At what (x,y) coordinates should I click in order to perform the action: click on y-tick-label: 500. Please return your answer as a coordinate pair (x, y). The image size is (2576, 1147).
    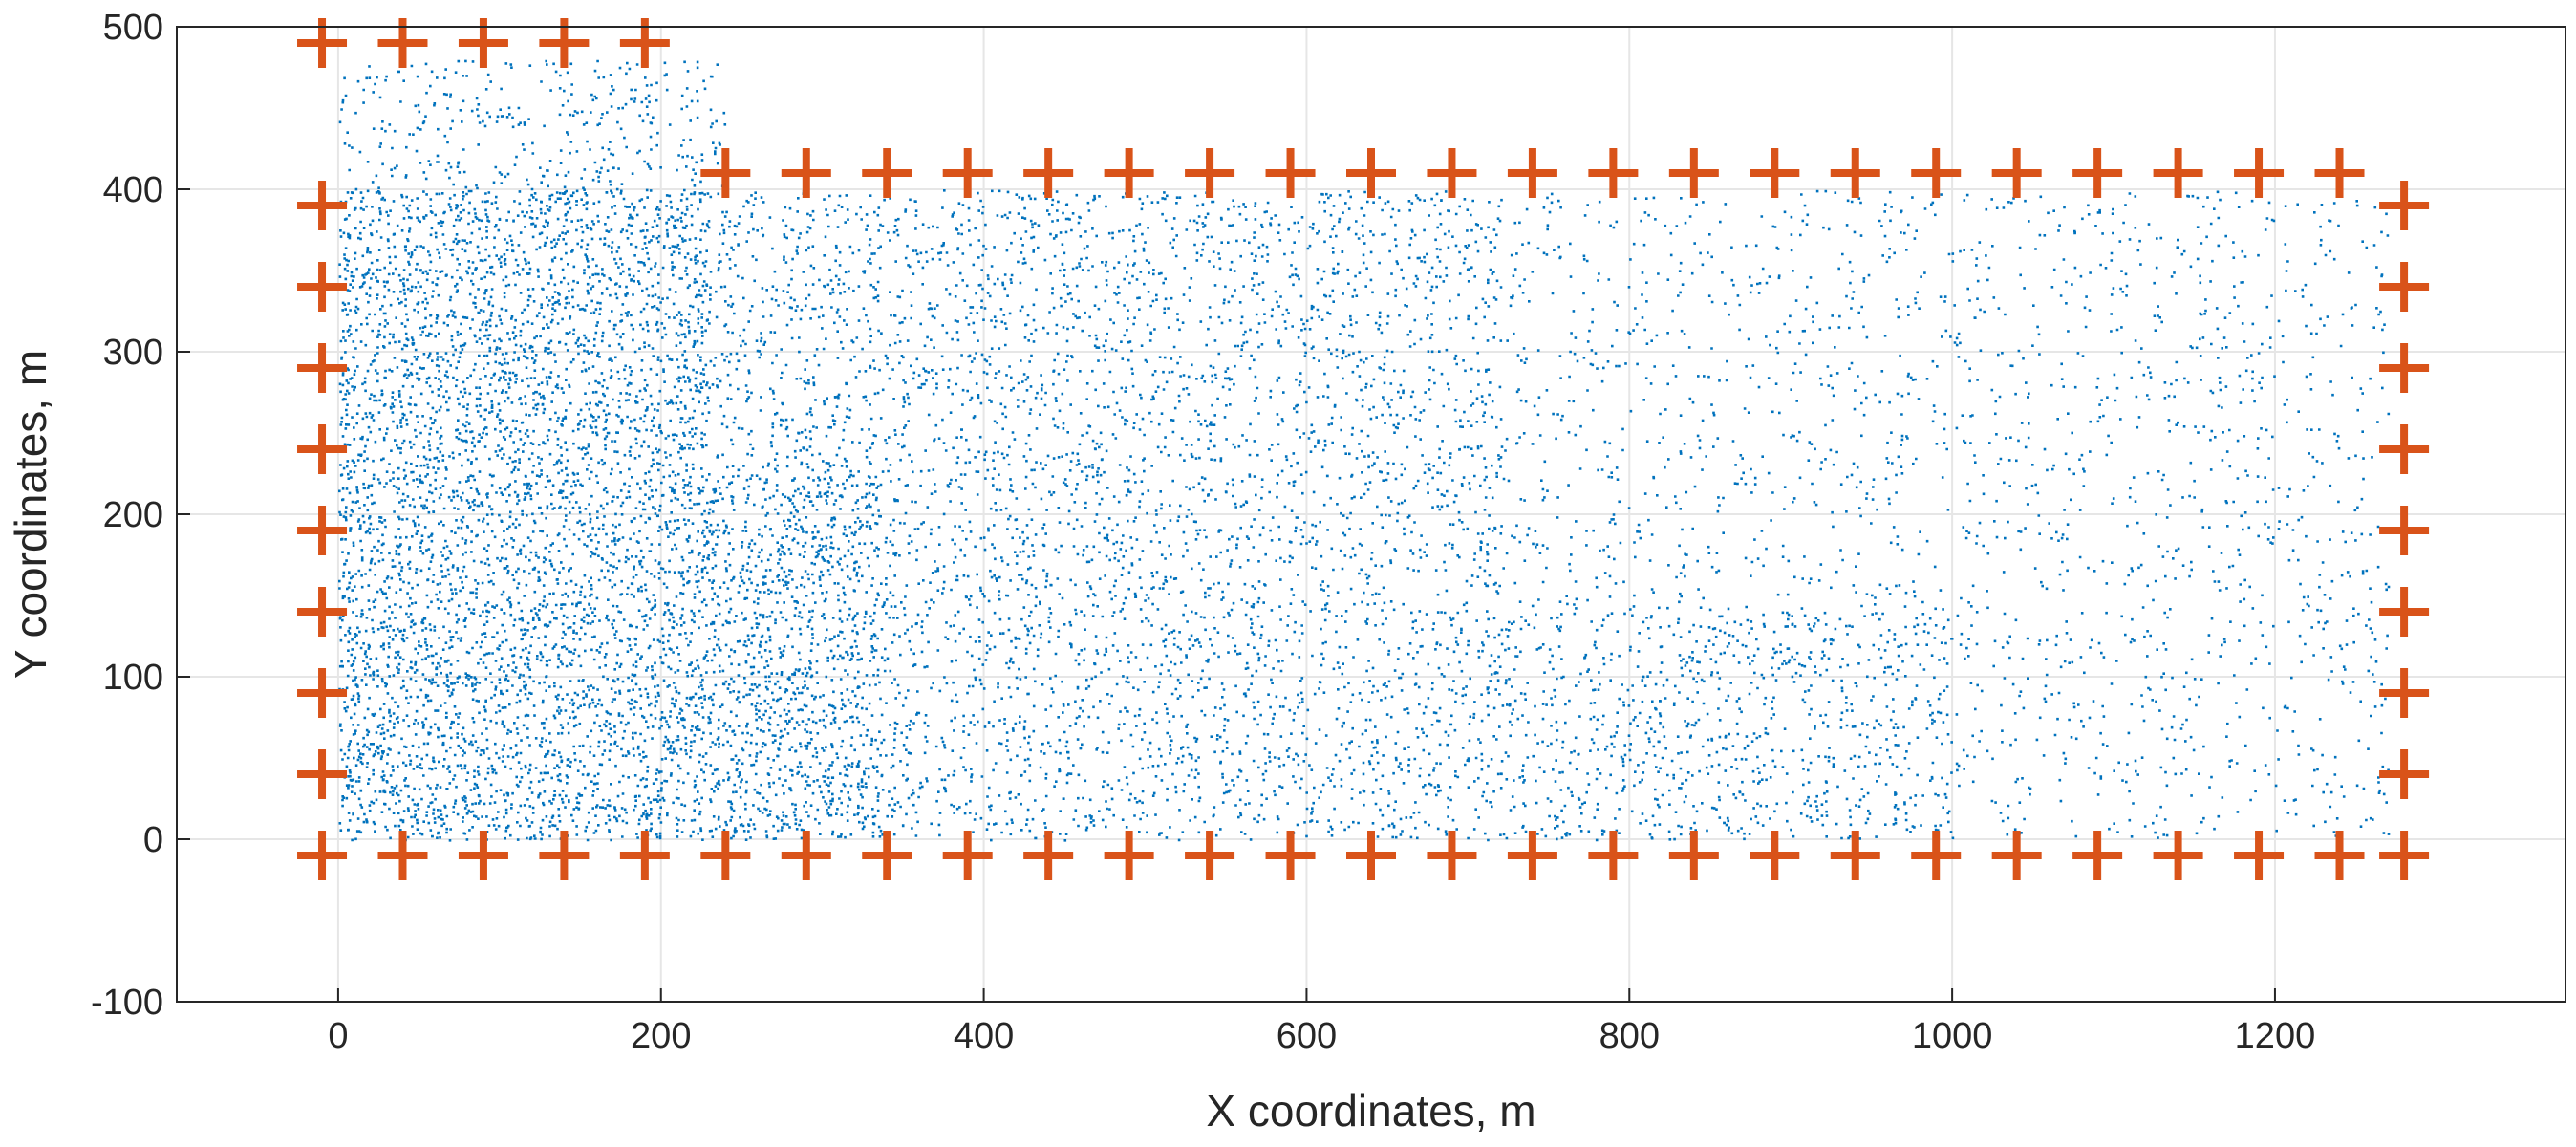
    Looking at the image, I should click on (133, 28).